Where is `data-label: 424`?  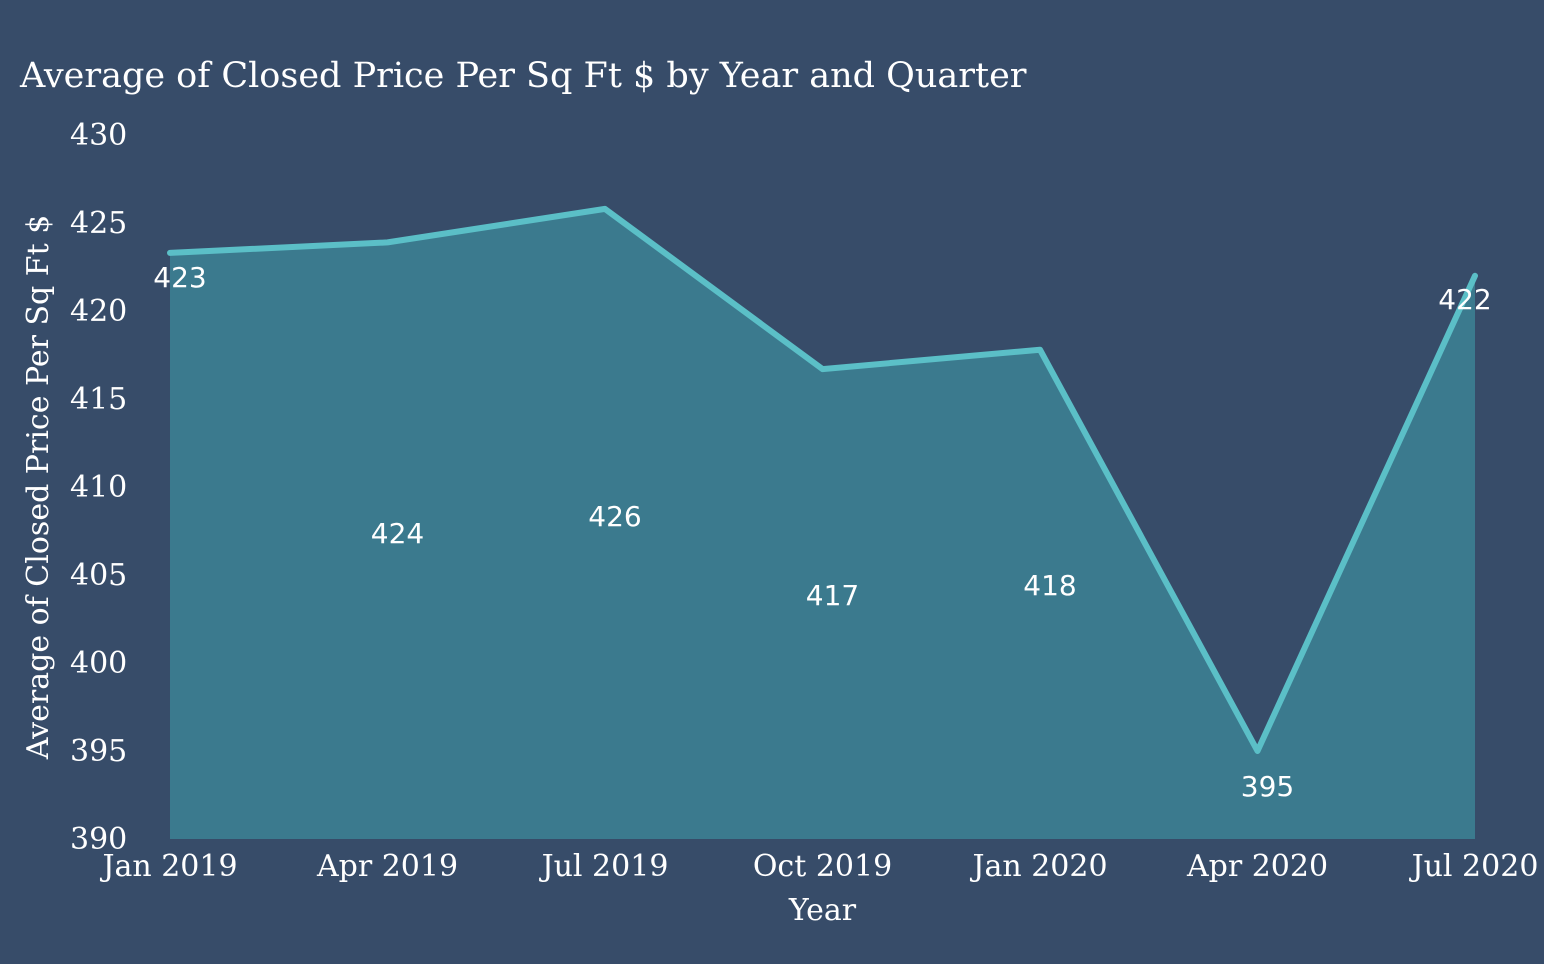
data-label: 424 is located at coordinates (397, 533).